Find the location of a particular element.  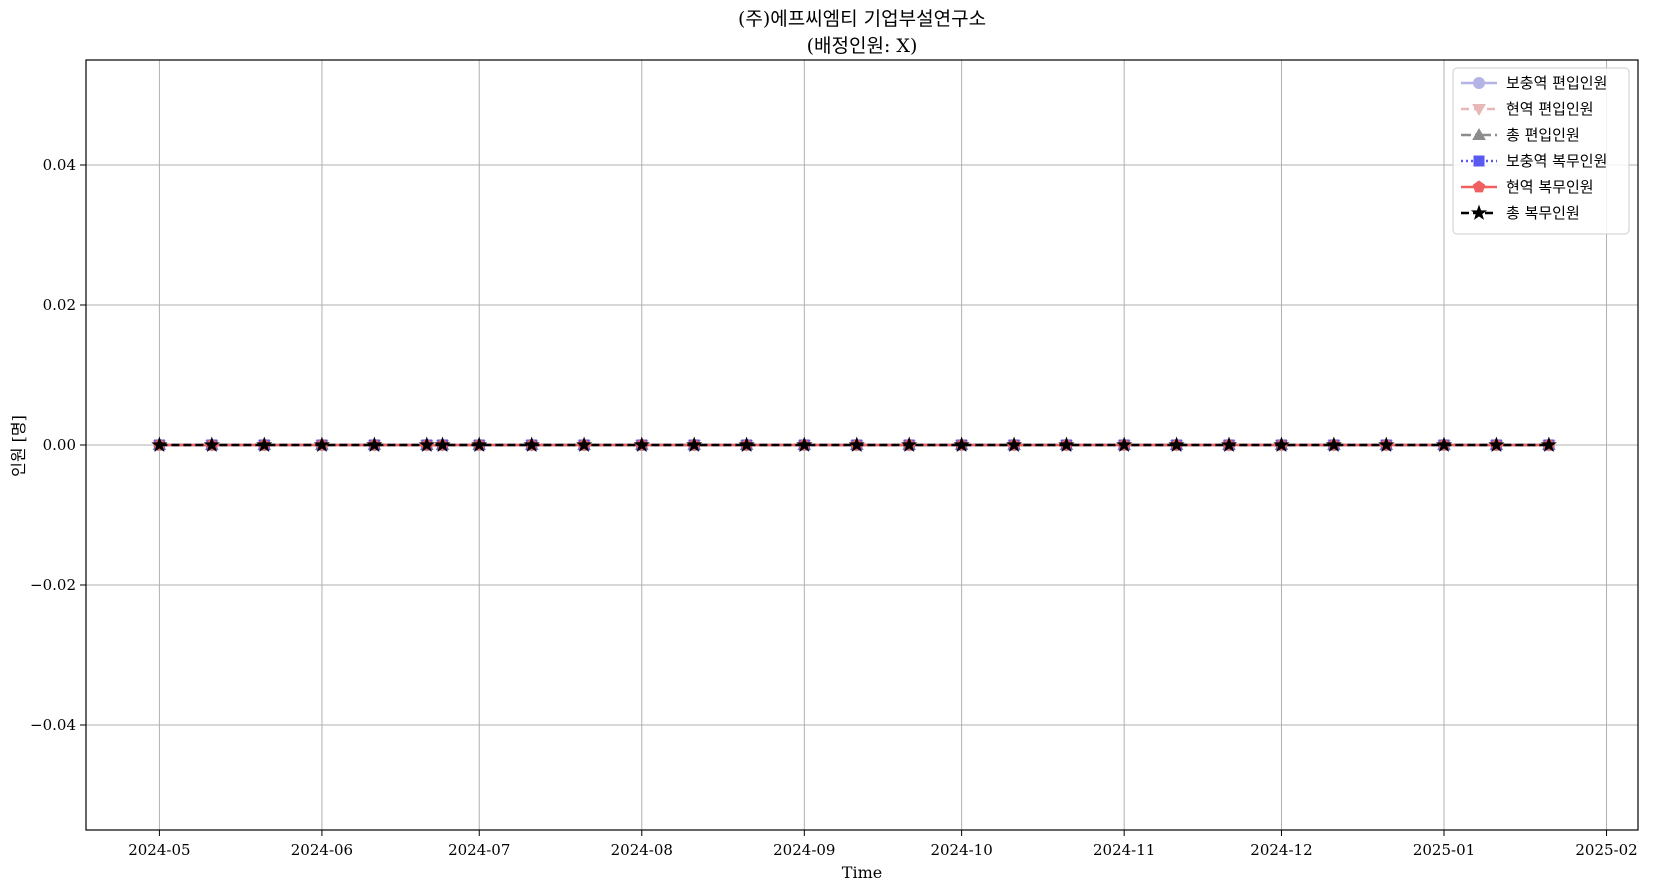

legend-entry: 총 편입인원 is located at coordinates (1520, 135).